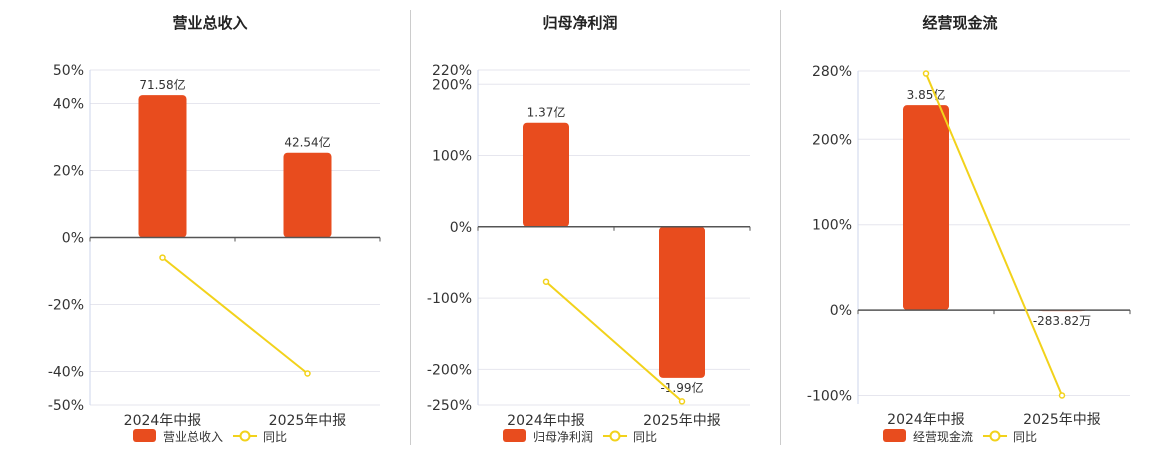 This screenshot has height=450, width=1160. Describe the element at coordinates (563, 437) in the screenshot. I see `legend-bar-label: 归母净利润` at that location.